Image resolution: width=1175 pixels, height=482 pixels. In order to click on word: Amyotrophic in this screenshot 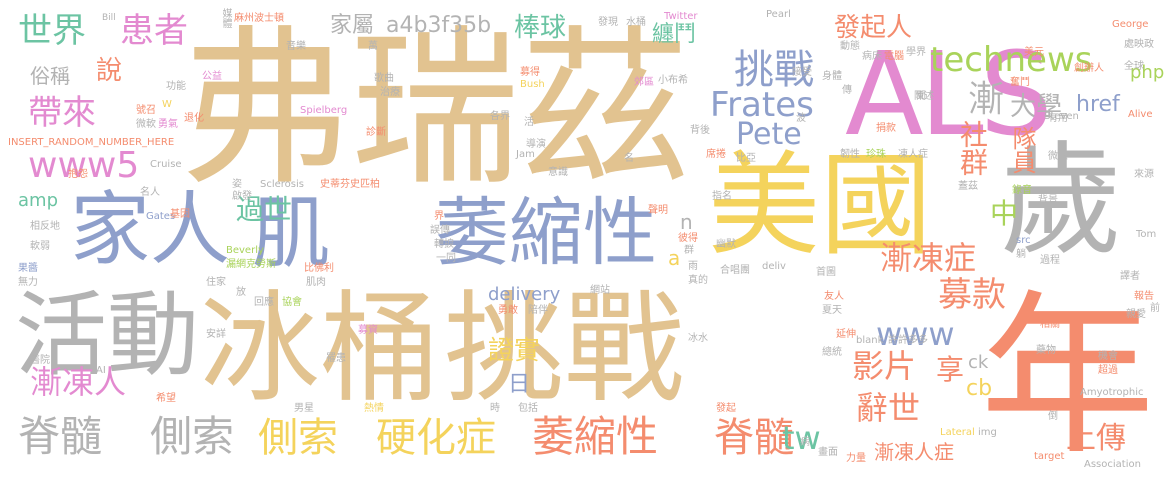, I will do `click(1112, 392)`.